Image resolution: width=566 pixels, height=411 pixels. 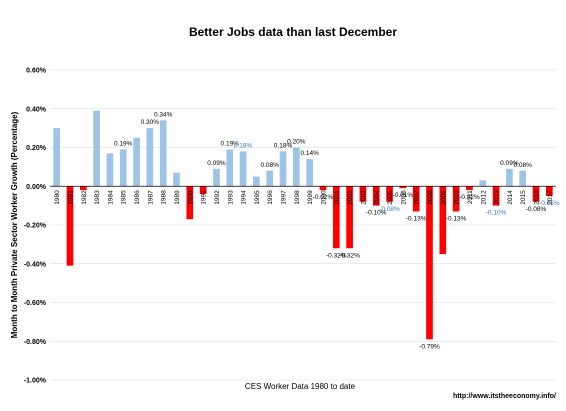 I want to click on data-label: 0.18%, so click(x=283, y=145).